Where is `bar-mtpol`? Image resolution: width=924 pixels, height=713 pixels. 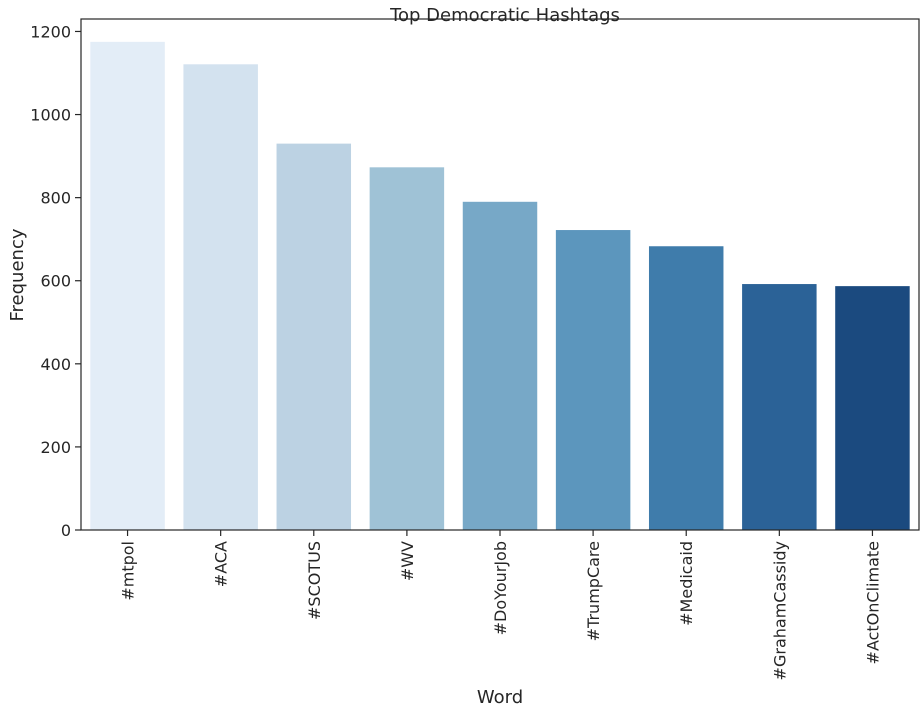
bar-mtpol is located at coordinates (127, 285).